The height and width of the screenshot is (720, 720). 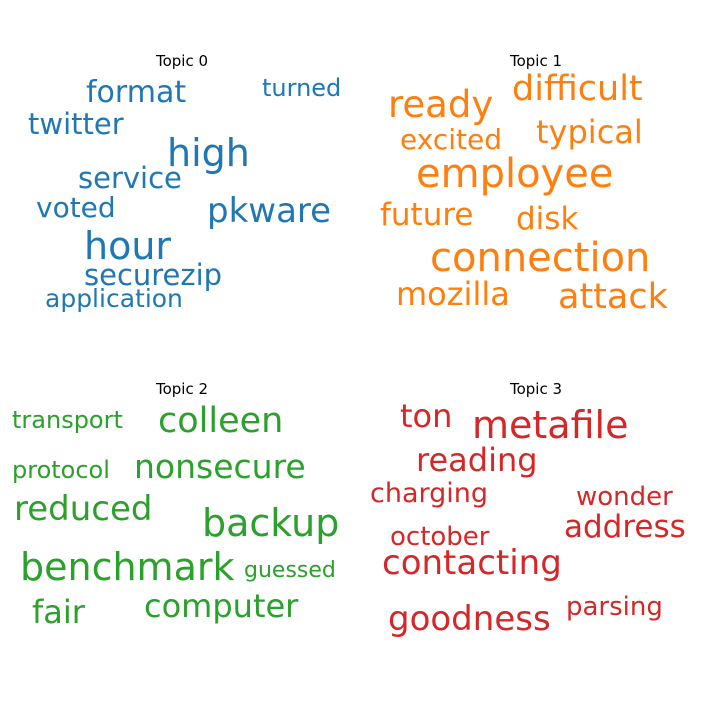 What do you see at coordinates (515, 174) in the screenshot?
I see `topic-1-word: employee` at bounding box center [515, 174].